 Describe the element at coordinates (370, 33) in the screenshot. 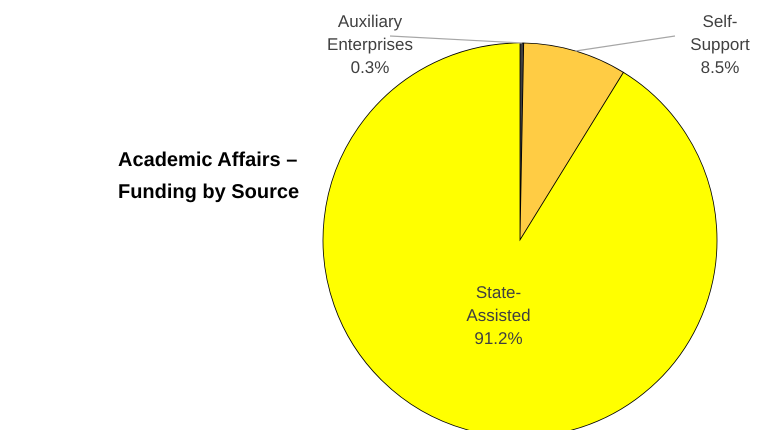

I see `slice-label: Auxiliary Enterprises` at that location.